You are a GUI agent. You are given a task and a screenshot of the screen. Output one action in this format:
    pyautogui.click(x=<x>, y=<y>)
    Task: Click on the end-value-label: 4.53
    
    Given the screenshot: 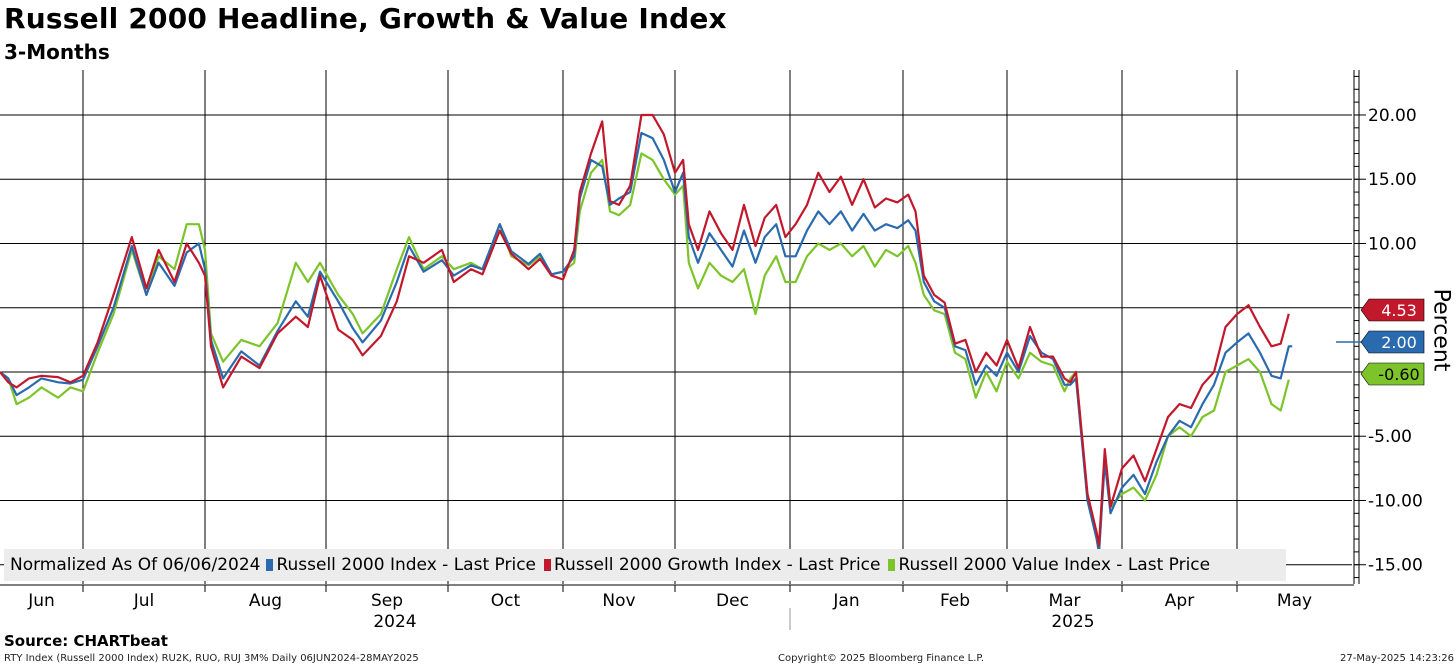 What is the action you would take?
    pyautogui.click(x=1399, y=310)
    